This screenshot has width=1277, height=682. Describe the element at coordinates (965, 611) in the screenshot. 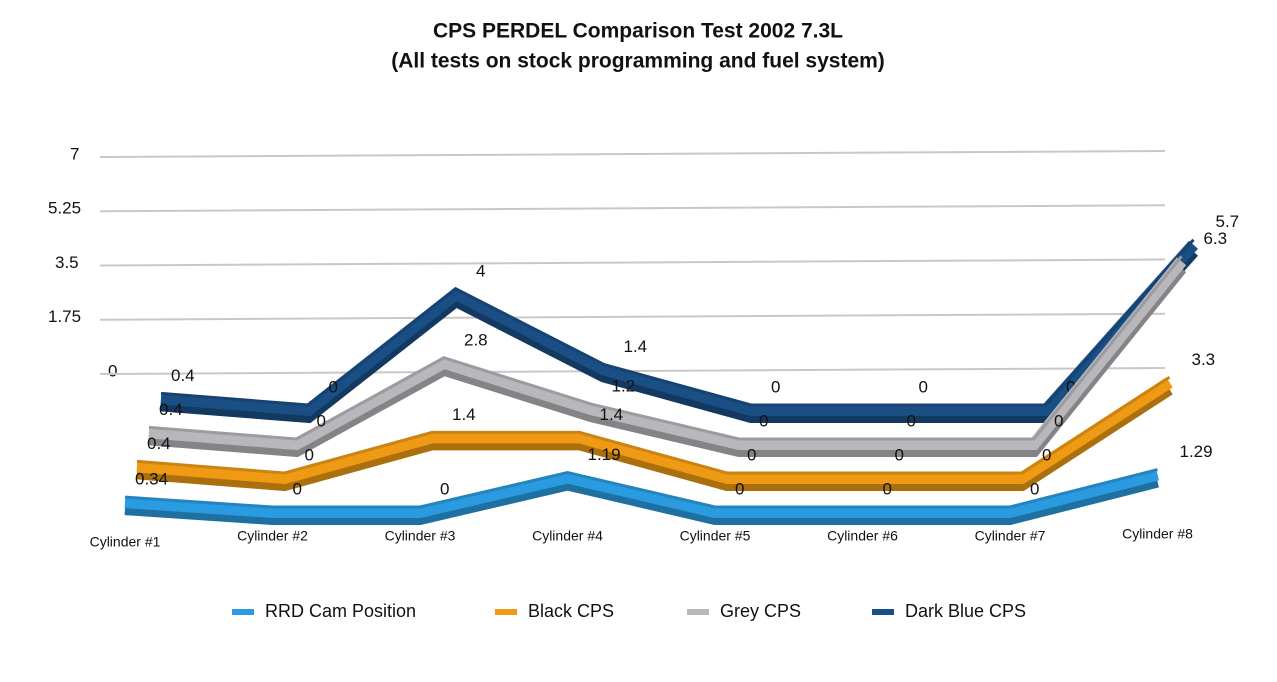

I see `legend-label: Dark Blue CPS` at that location.